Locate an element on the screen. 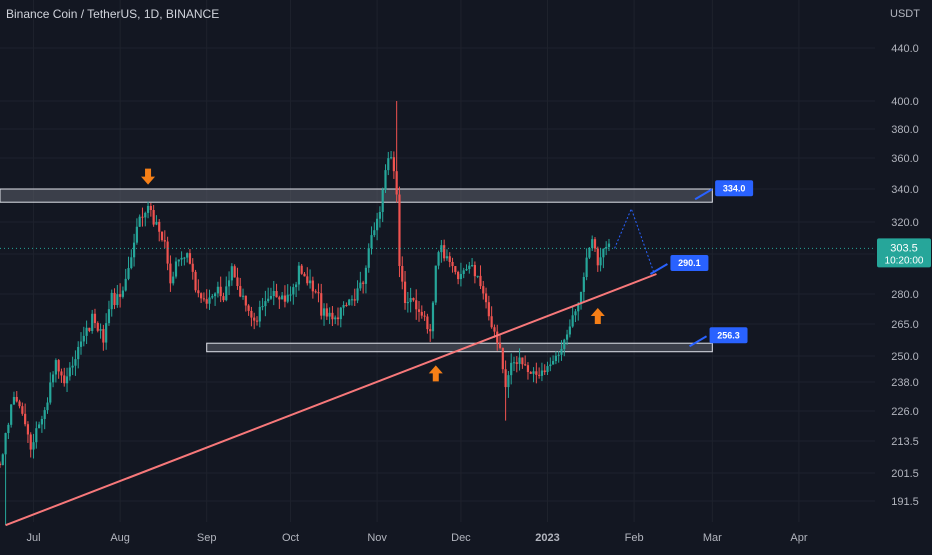  price-tick-label: 360.0 is located at coordinates (905, 159).